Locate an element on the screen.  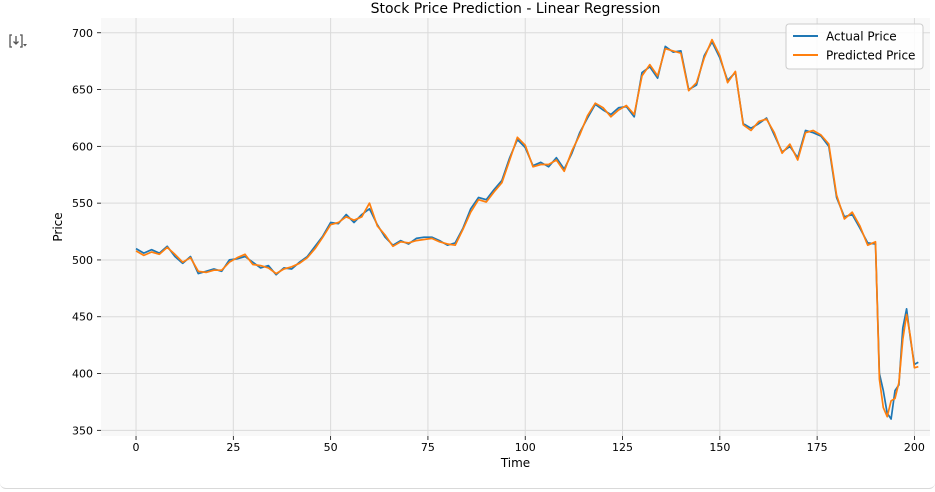
y-axis-ticks: 350 400 450 500 550 600 650 700 is located at coordinates (86, 232).